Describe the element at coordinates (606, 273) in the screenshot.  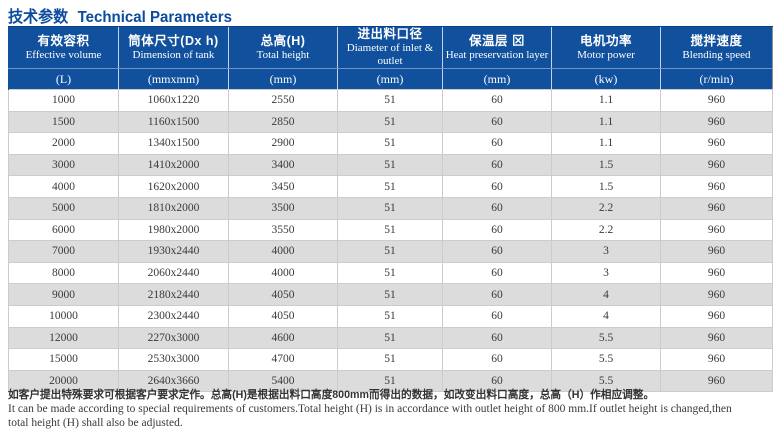
I see `table-cell: 3` at that location.